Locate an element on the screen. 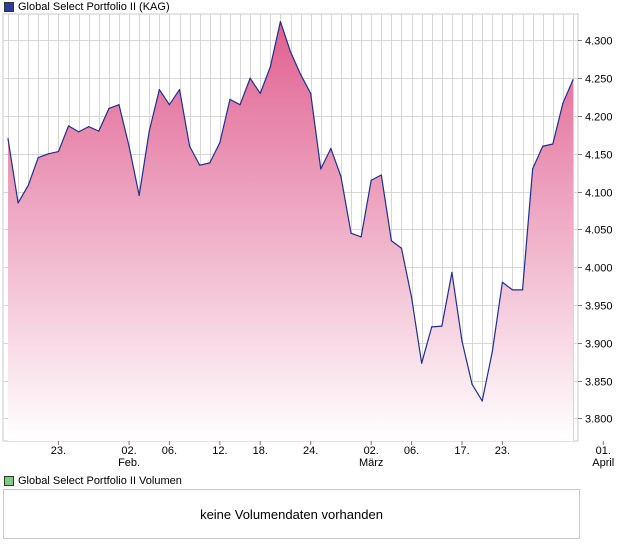 This screenshot has height=546, width=620. volume-legend-swatch is located at coordinates (9, 481).